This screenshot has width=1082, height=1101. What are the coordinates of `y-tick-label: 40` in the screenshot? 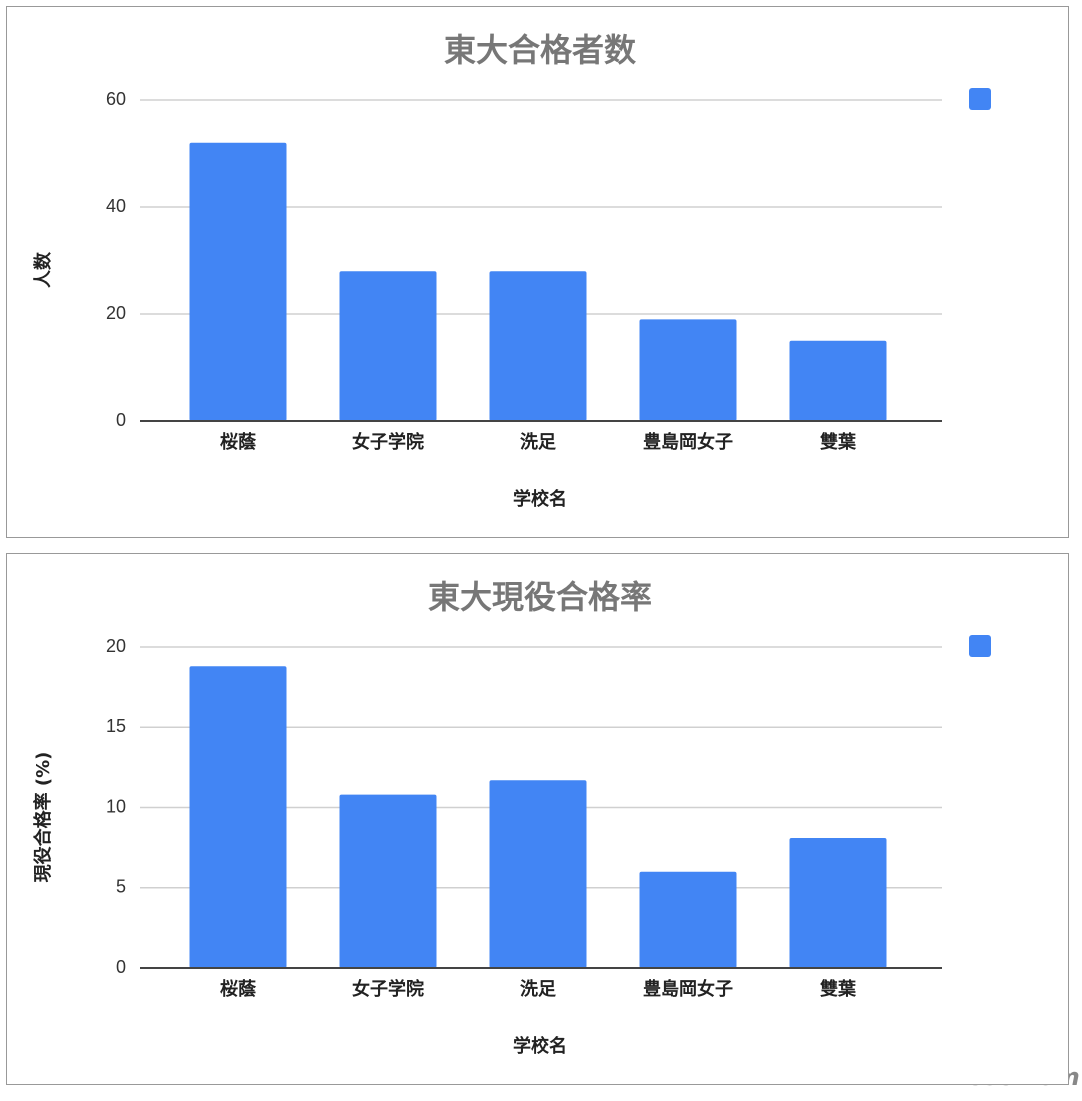 It's located at (116, 206).